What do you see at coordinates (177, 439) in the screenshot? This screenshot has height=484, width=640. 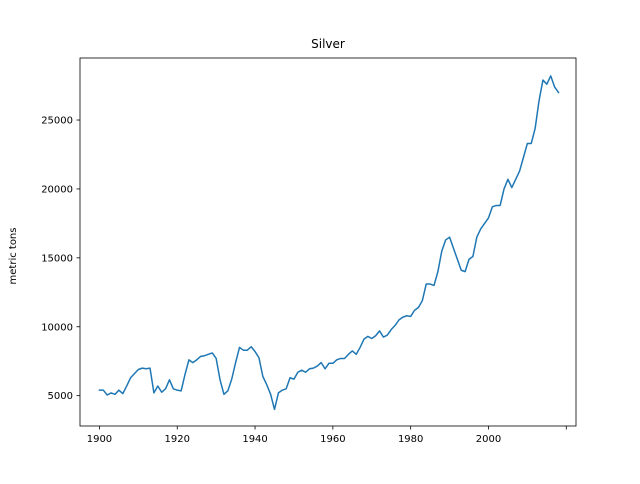 I see `x-tick-label: 1920` at bounding box center [177, 439].